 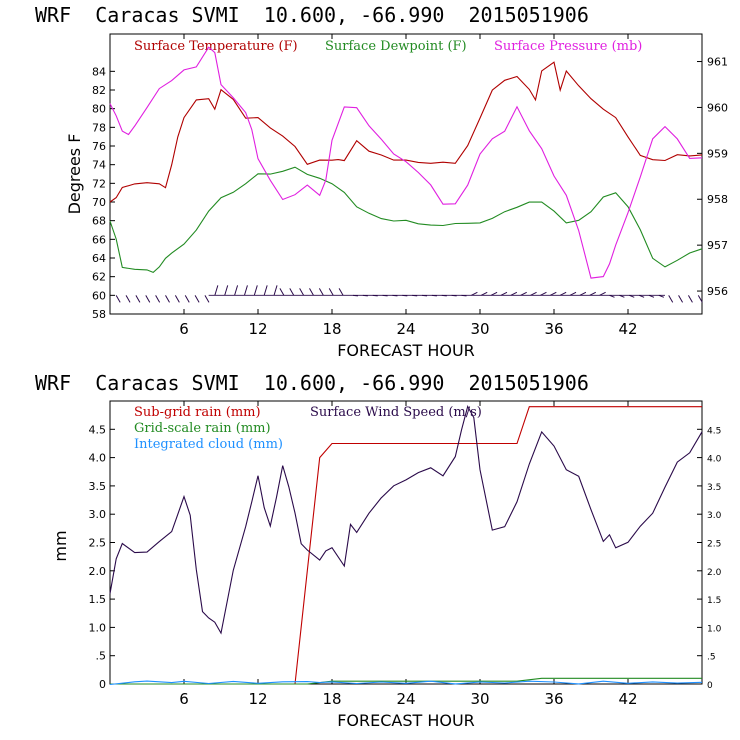 What do you see at coordinates (98, 486) in the screenshot?
I see `y-tick-label: 3.5` at bounding box center [98, 486].